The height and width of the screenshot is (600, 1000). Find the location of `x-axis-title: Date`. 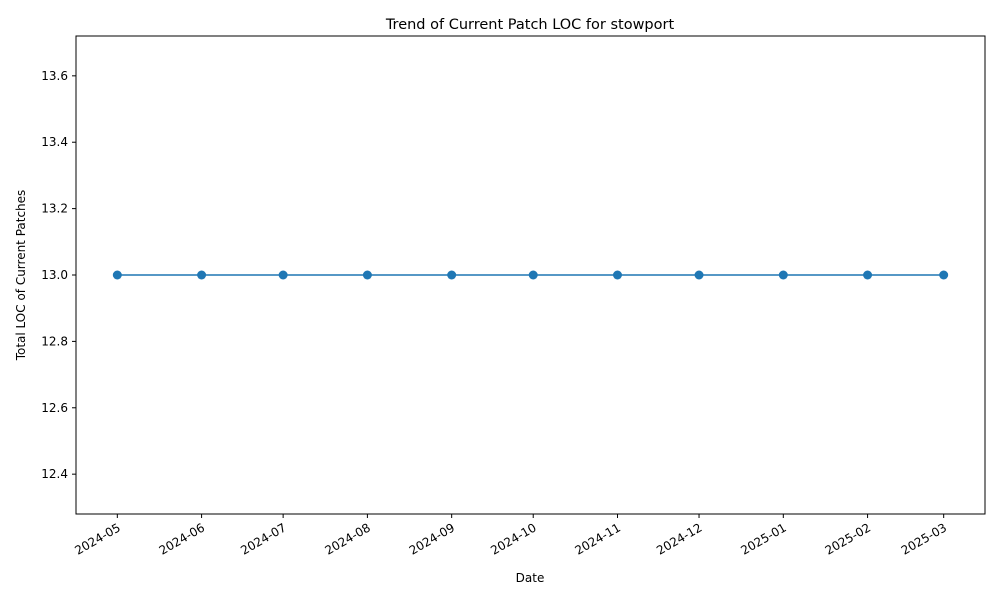

x-axis-title: Date is located at coordinates (530, 578).